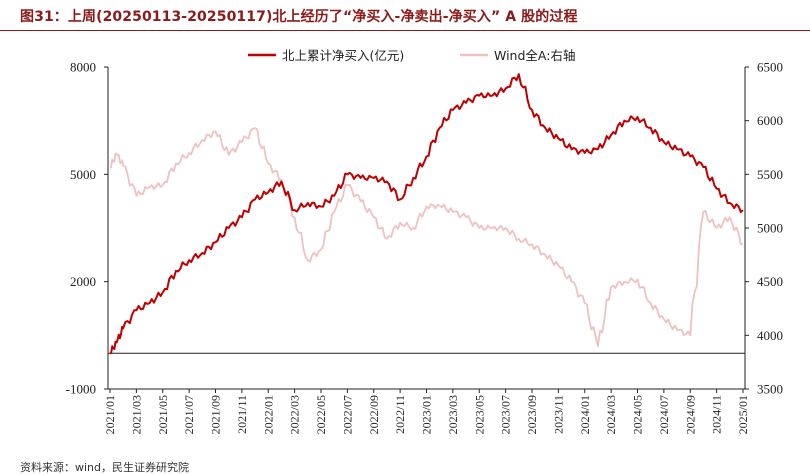 The image size is (810, 475). What do you see at coordinates (770, 389) in the screenshot?
I see `right-tick-label: 3500` at bounding box center [770, 389].